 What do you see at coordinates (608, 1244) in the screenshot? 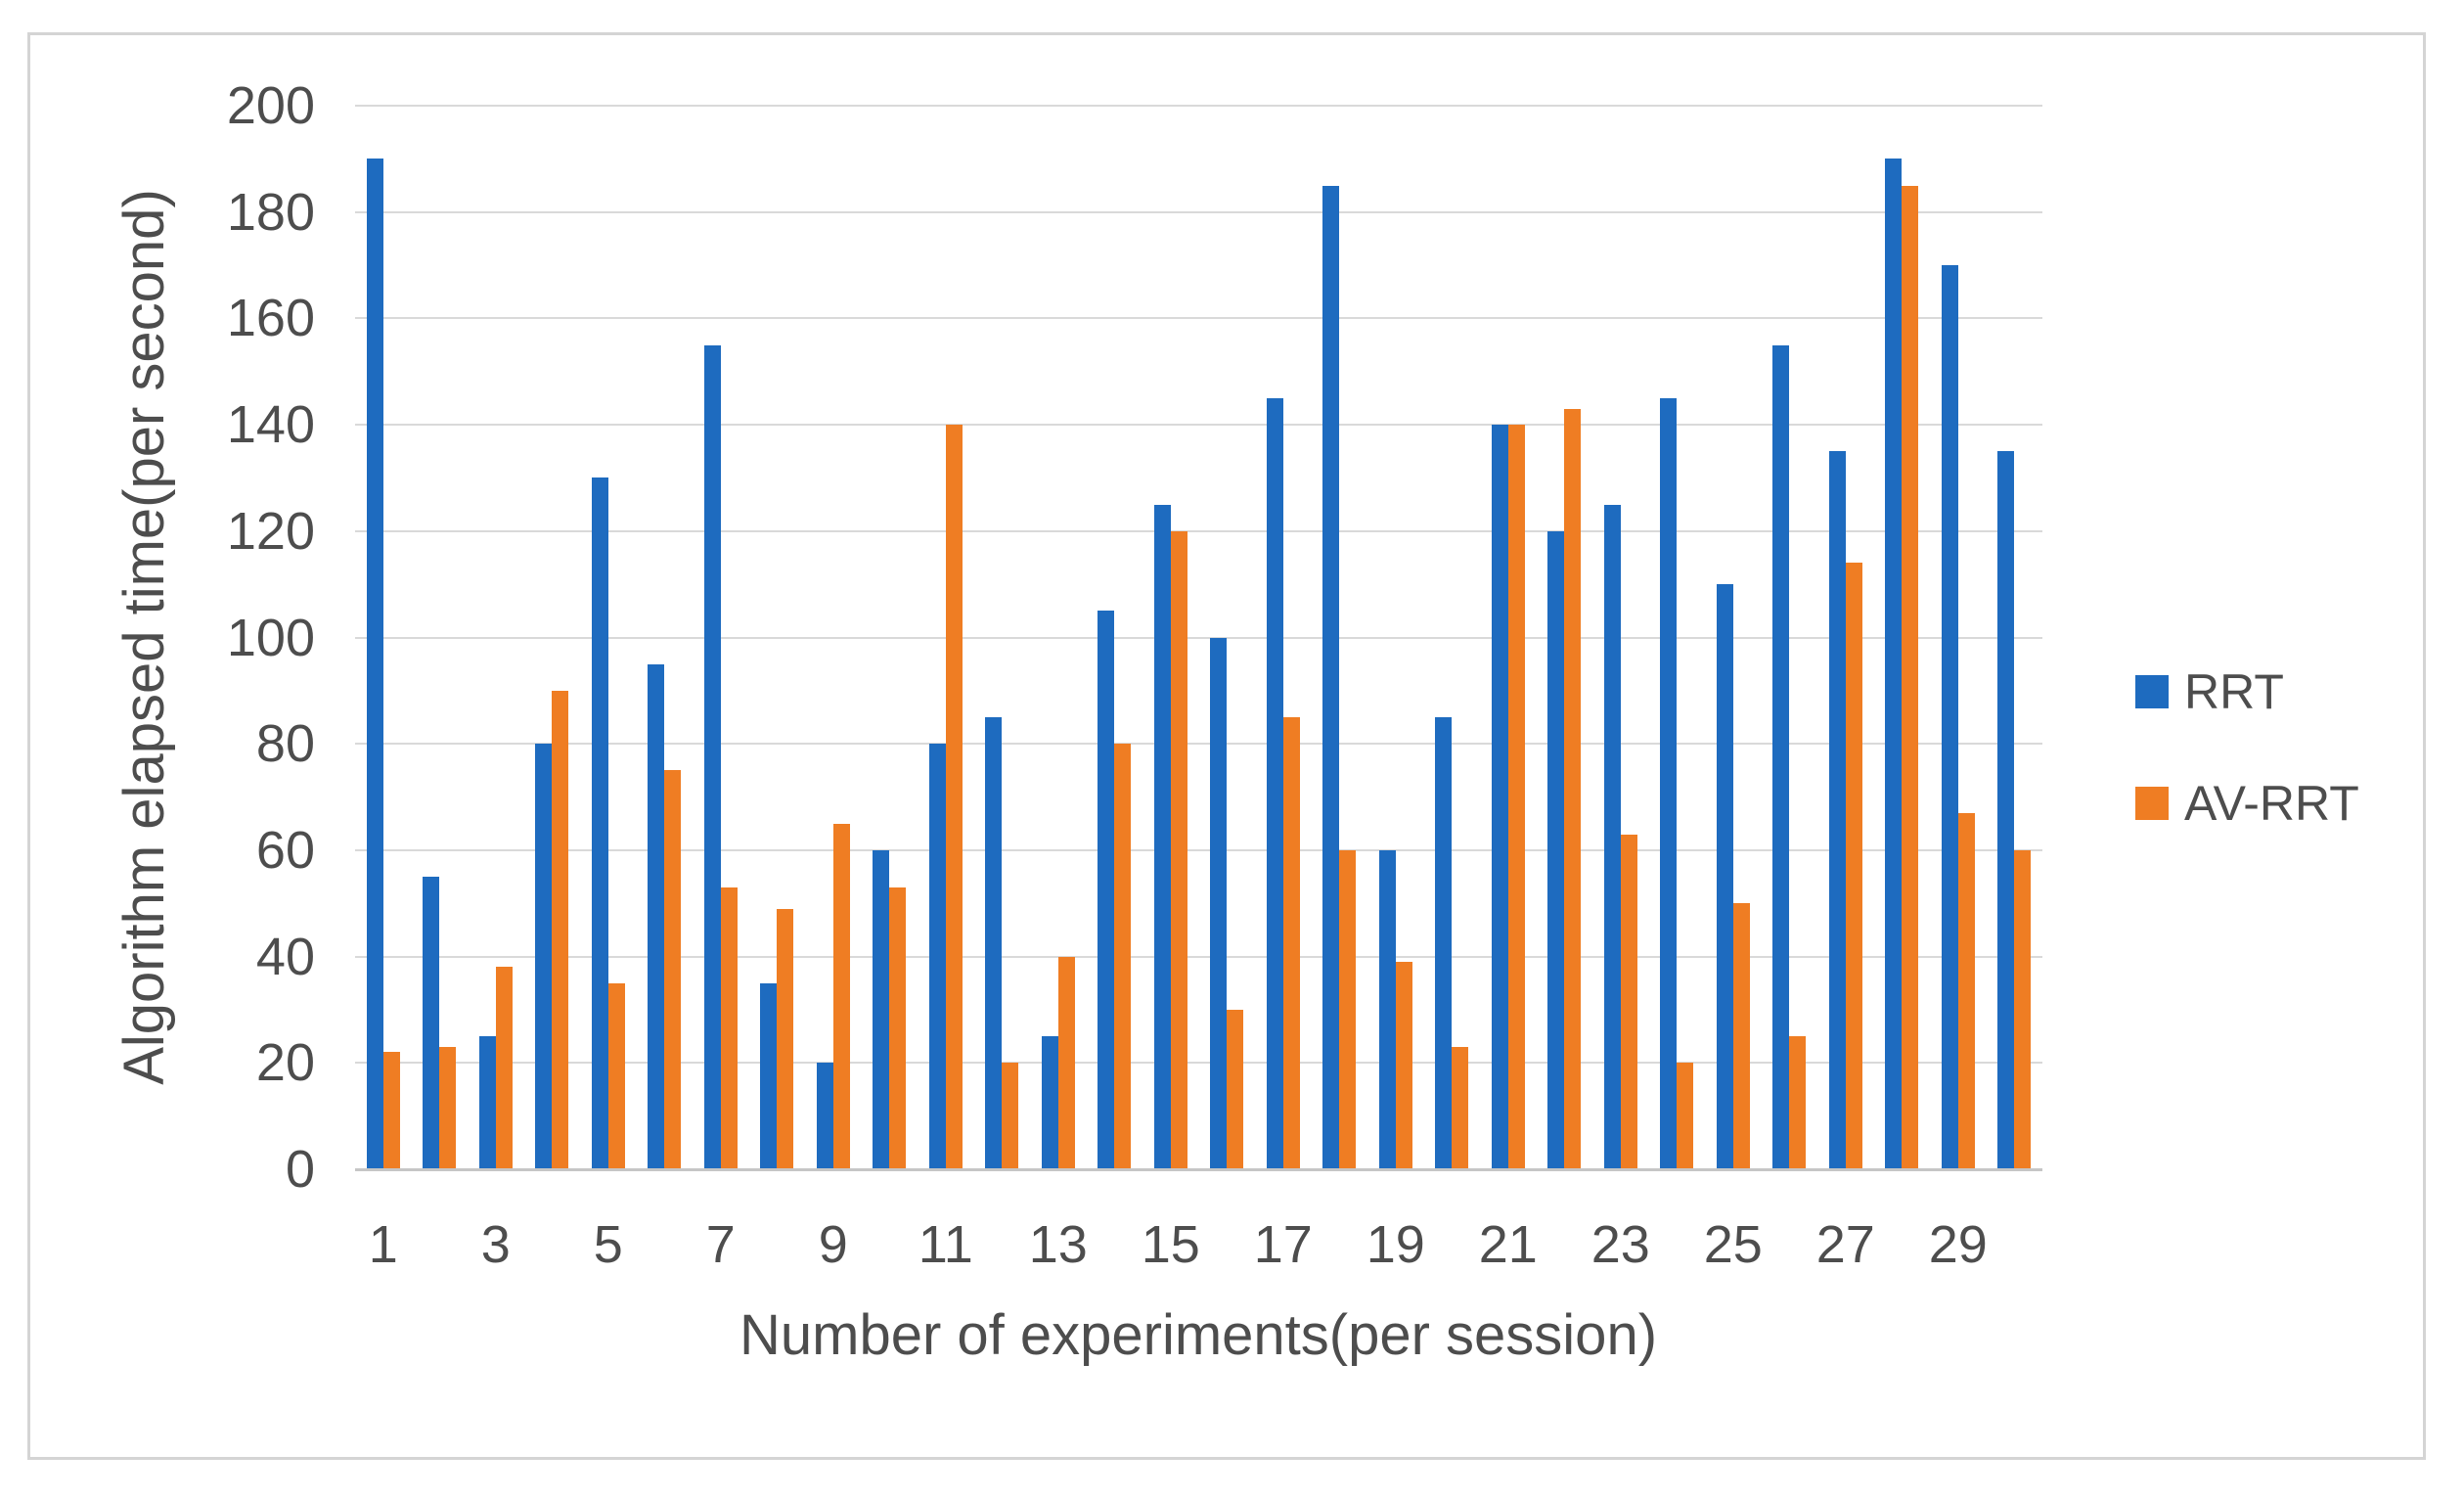
I see `x-tick-label: 5` at bounding box center [608, 1244].